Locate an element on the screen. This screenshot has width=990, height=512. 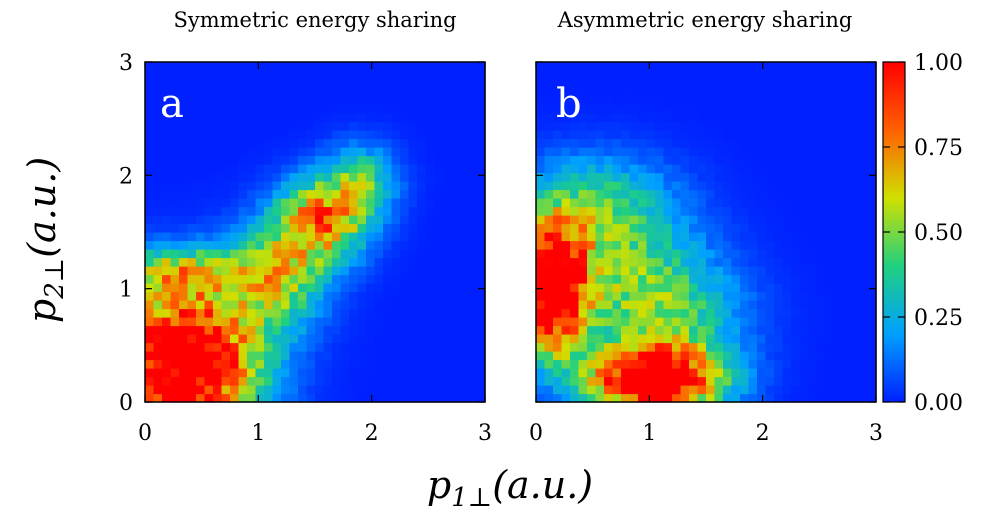
x-tick-label: 1 is located at coordinates (258, 433).